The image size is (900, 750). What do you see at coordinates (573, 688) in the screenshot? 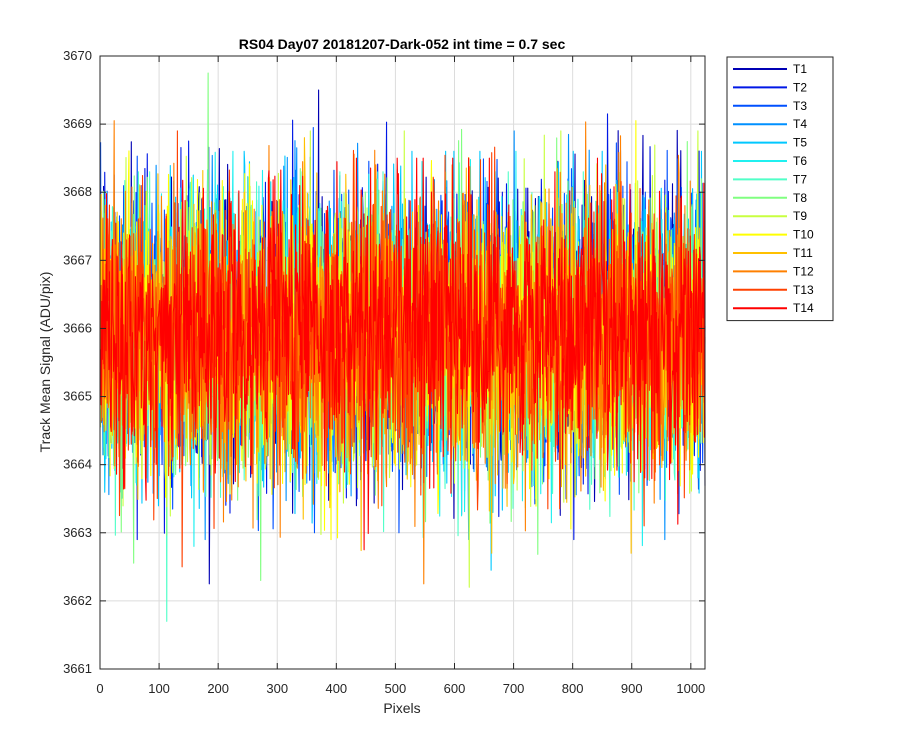
I see `x-tick-label: 800` at bounding box center [573, 688].